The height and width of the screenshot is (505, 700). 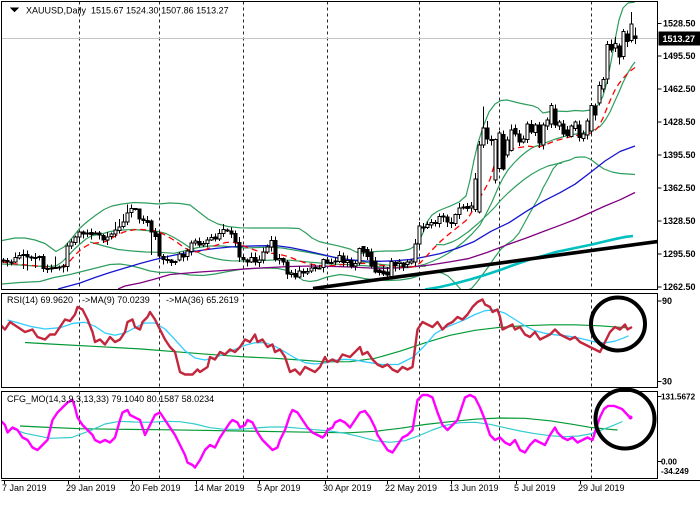 I want to click on svg-text: 0.00, so click(x=669, y=462).